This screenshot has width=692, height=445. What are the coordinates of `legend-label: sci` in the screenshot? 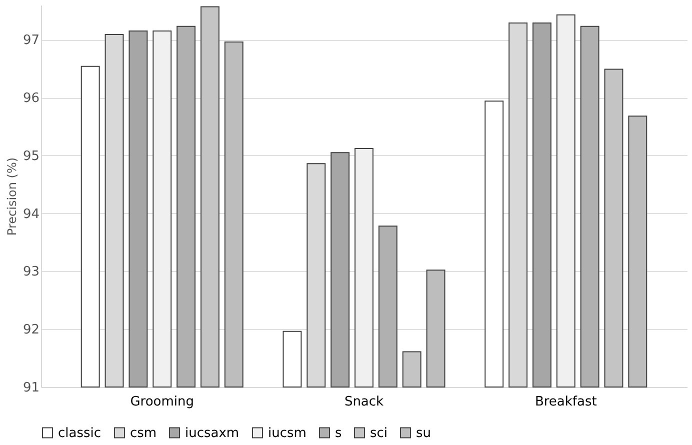 It's located at (379, 433).